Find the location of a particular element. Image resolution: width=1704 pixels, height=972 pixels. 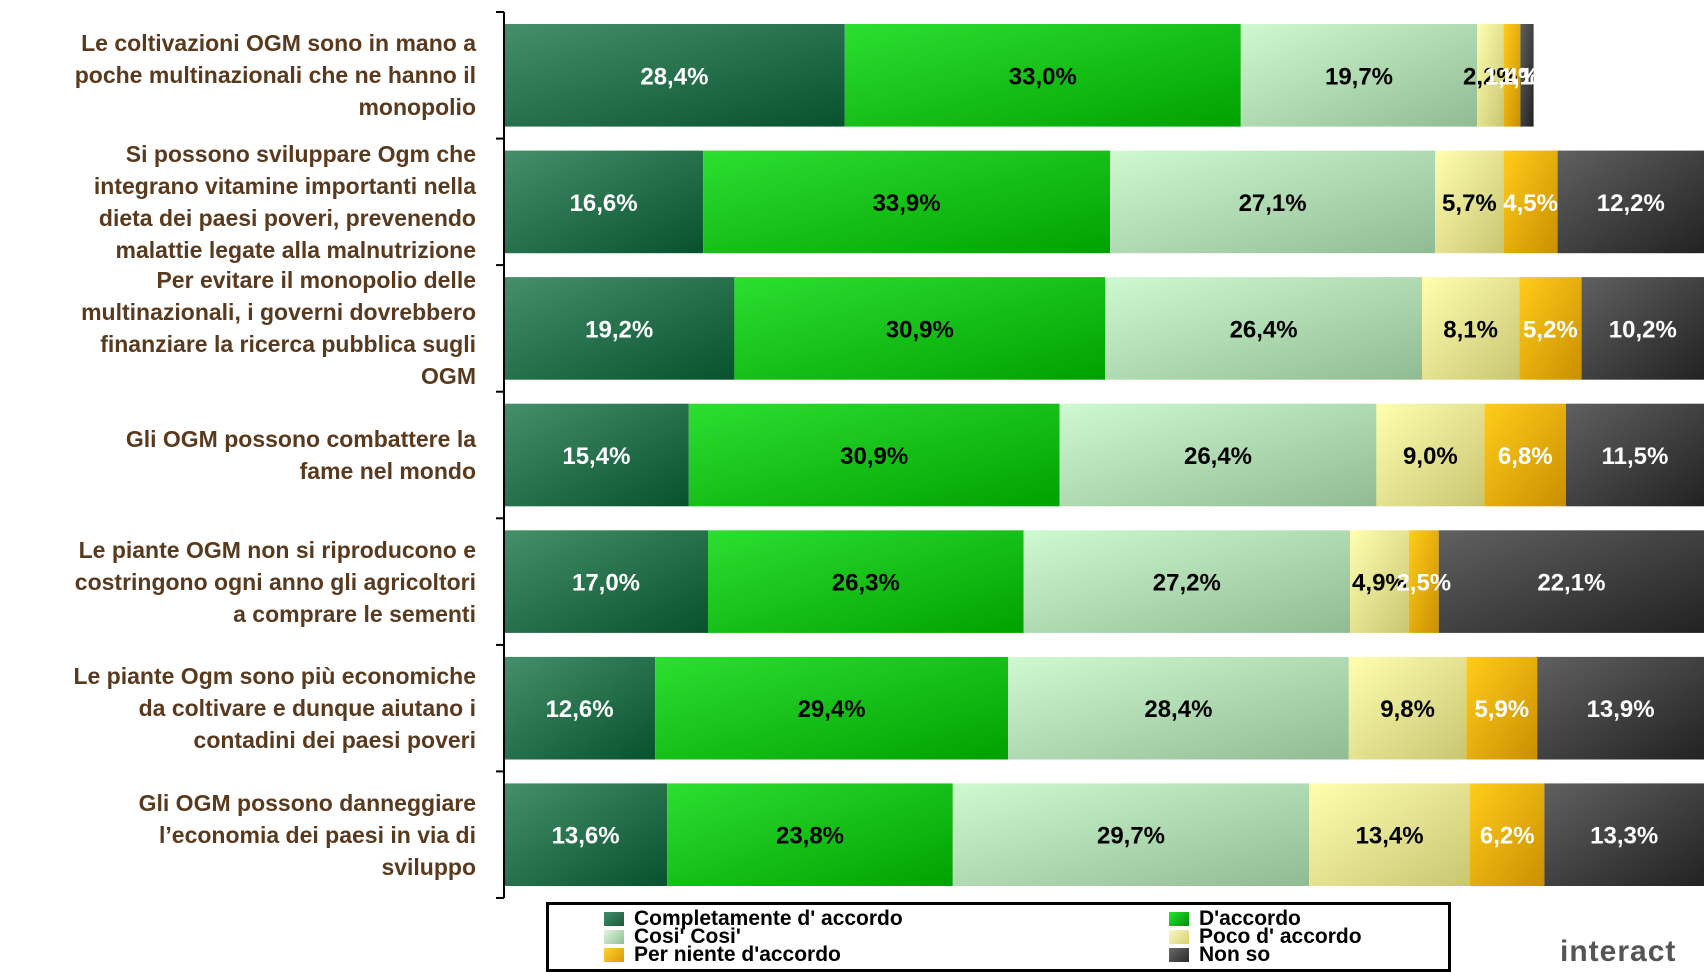

data-label: 12,2% is located at coordinates (1631, 203).